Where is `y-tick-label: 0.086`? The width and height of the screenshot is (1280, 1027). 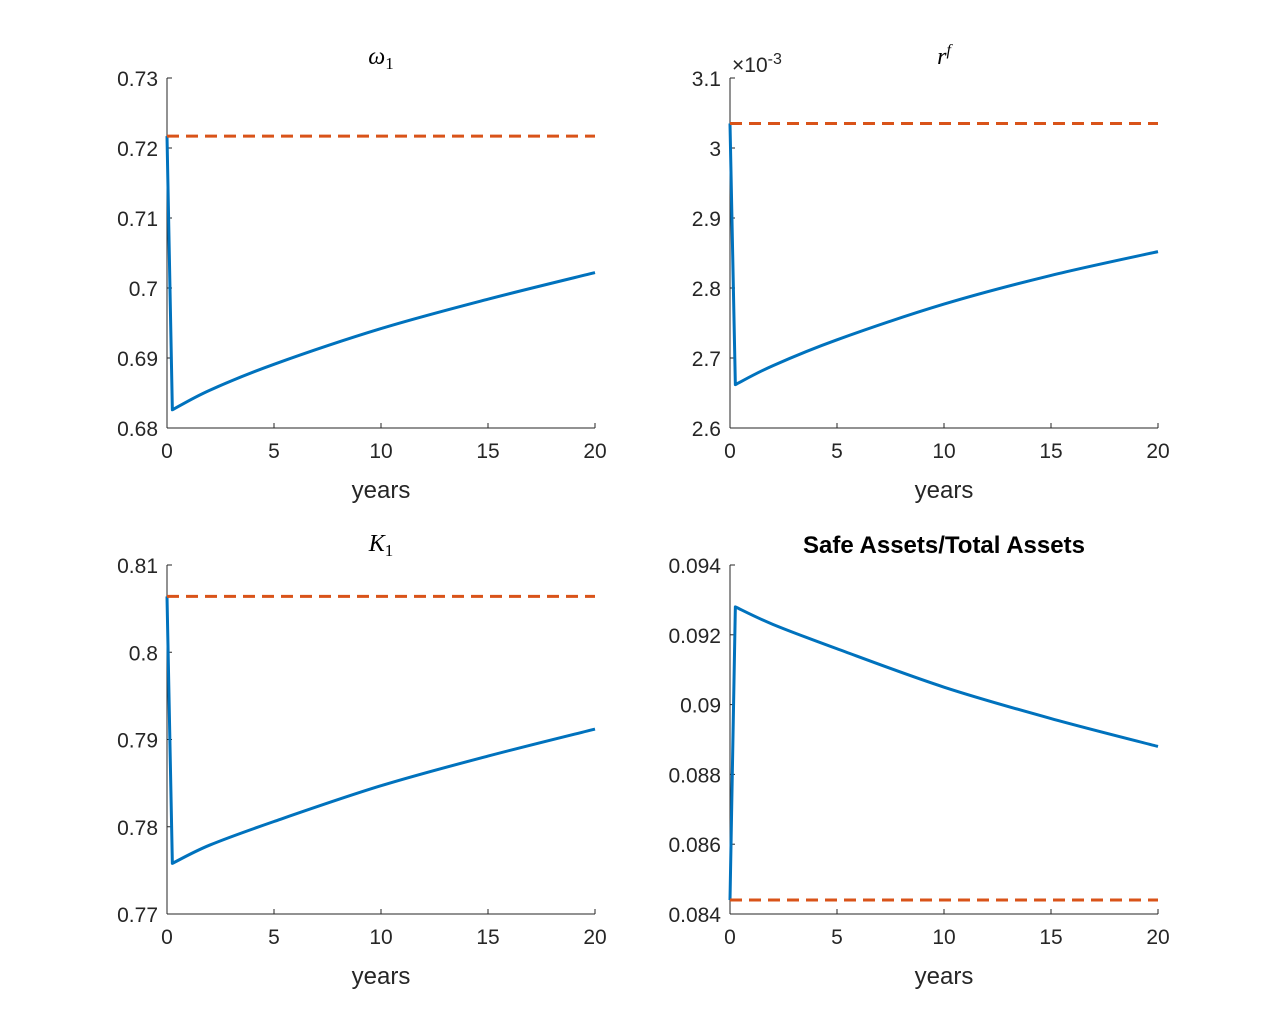 y-tick-label: 0.086 is located at coordinates (694, 845).